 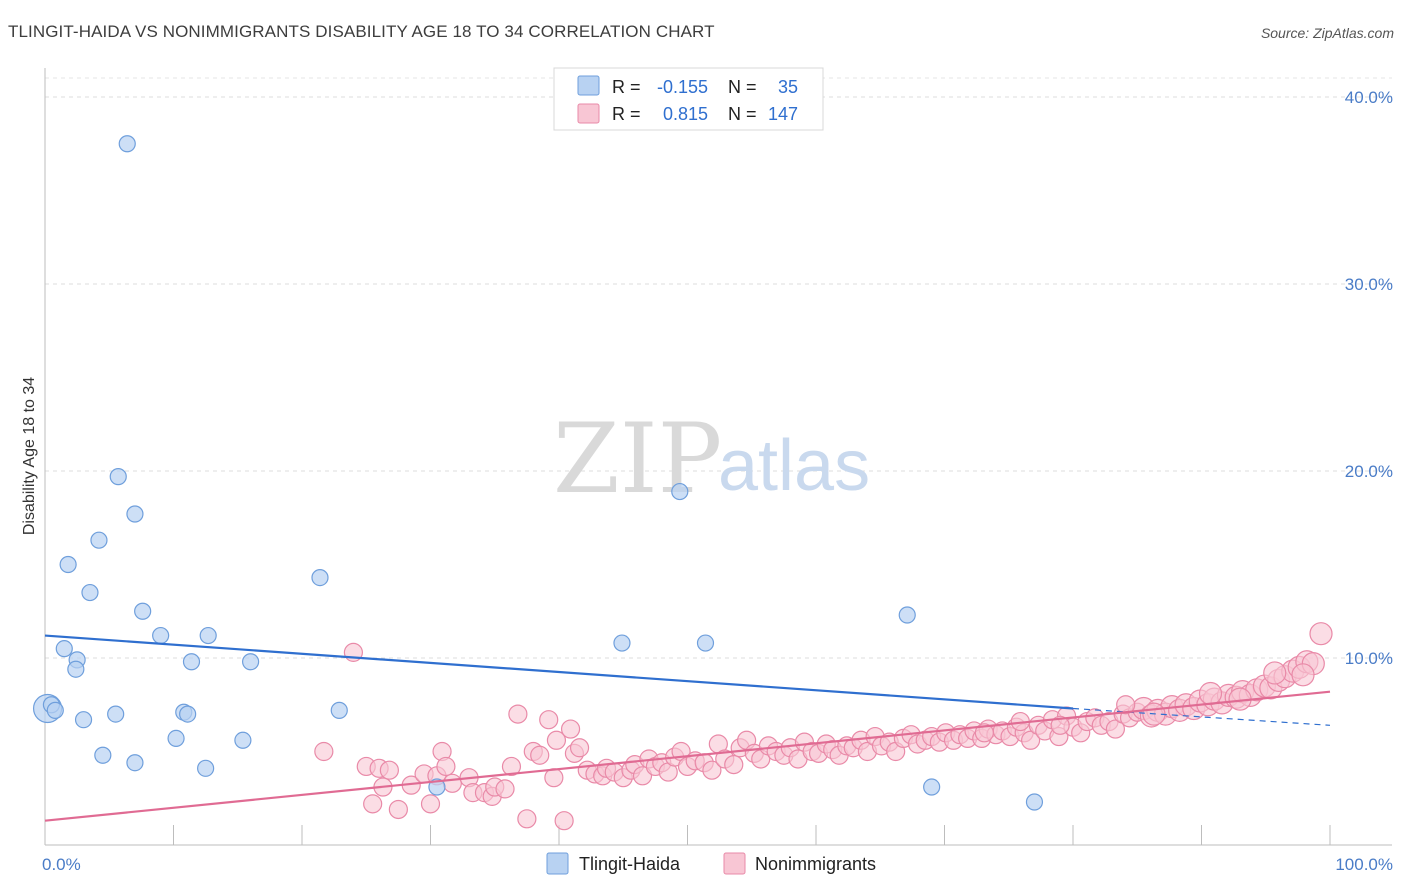 What do you see at coordinates (630, 864) in the screenshot?
I see `bottom-legend-label-blue: Tlingit-Haida` at bounding box center [630, 864].